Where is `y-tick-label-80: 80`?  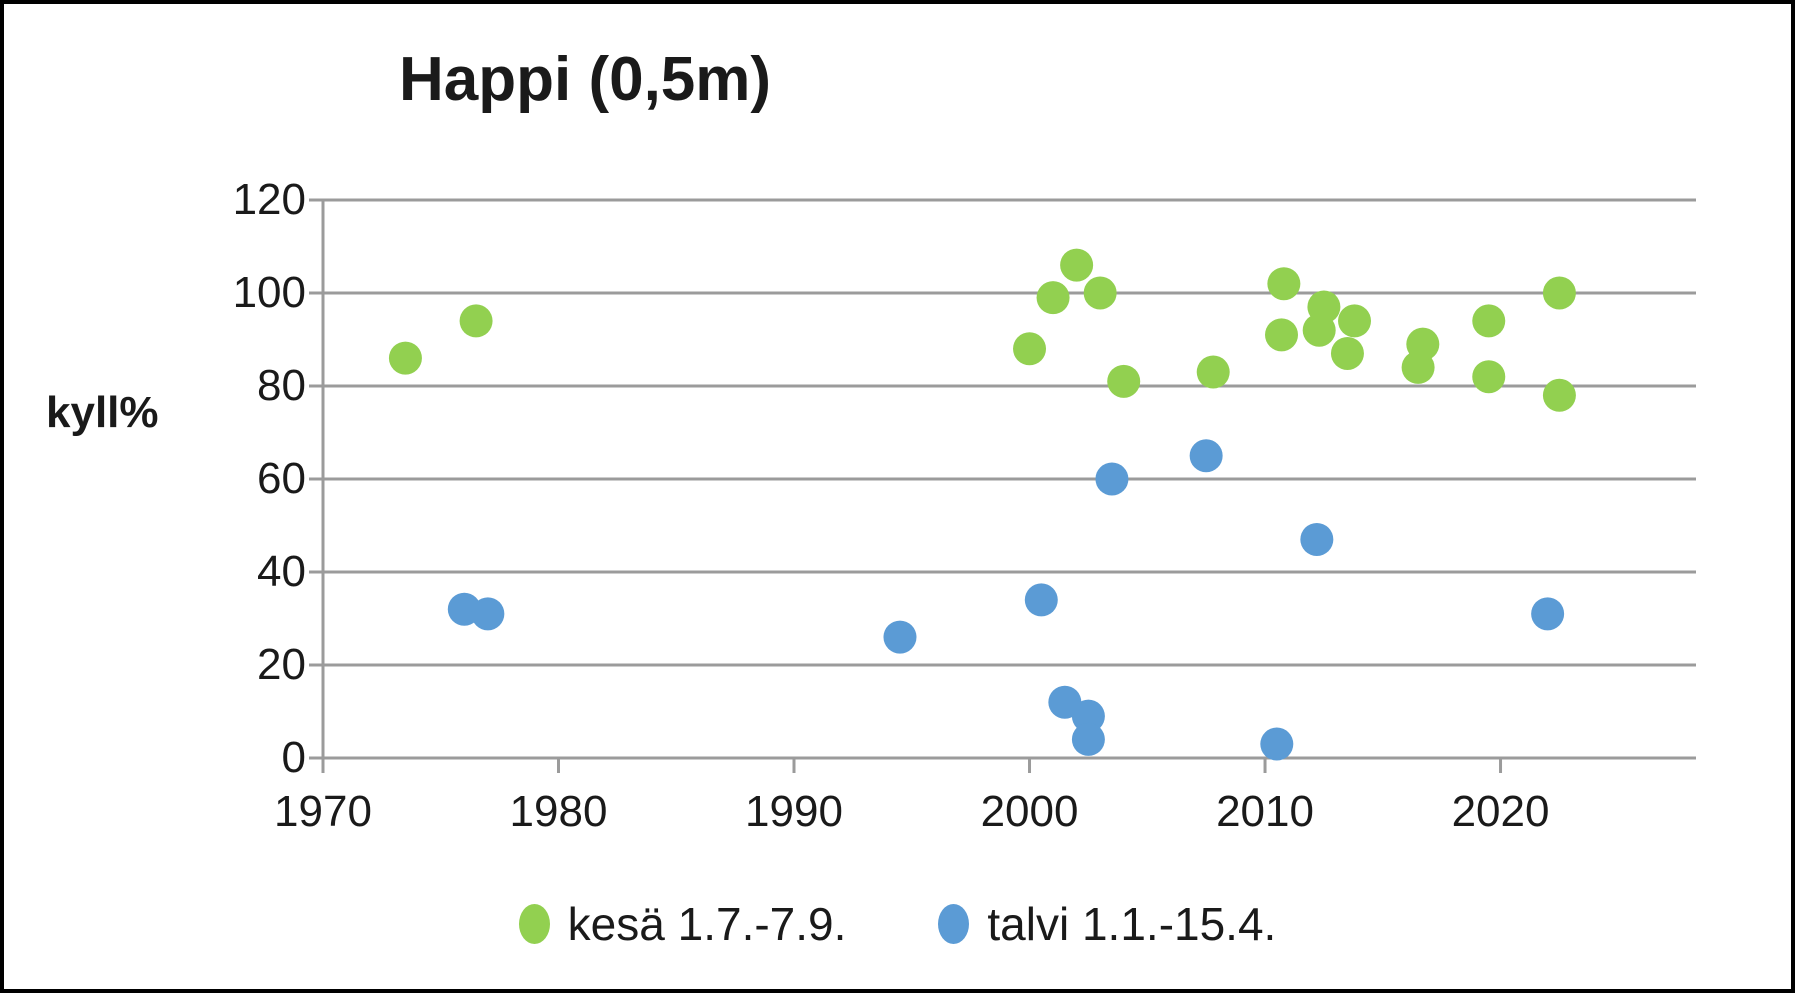
y-tick-label-80: 80 is located at coordinates (281, 385).